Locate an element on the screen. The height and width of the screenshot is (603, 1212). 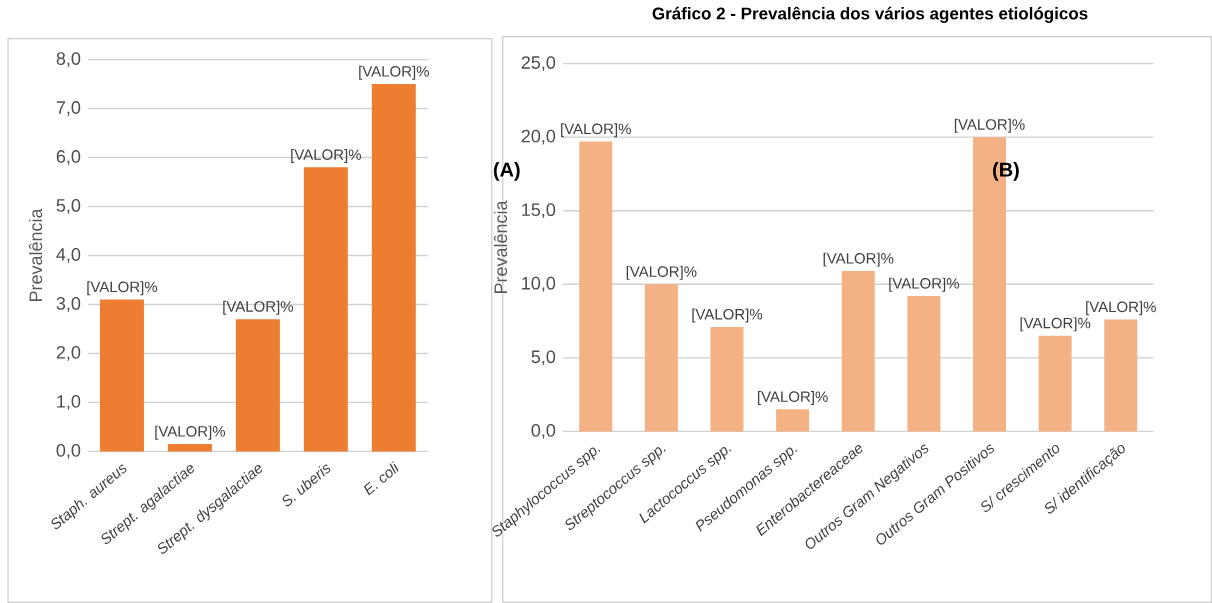
y-tick-label: 25,0 is located at coordinates (538, 64).